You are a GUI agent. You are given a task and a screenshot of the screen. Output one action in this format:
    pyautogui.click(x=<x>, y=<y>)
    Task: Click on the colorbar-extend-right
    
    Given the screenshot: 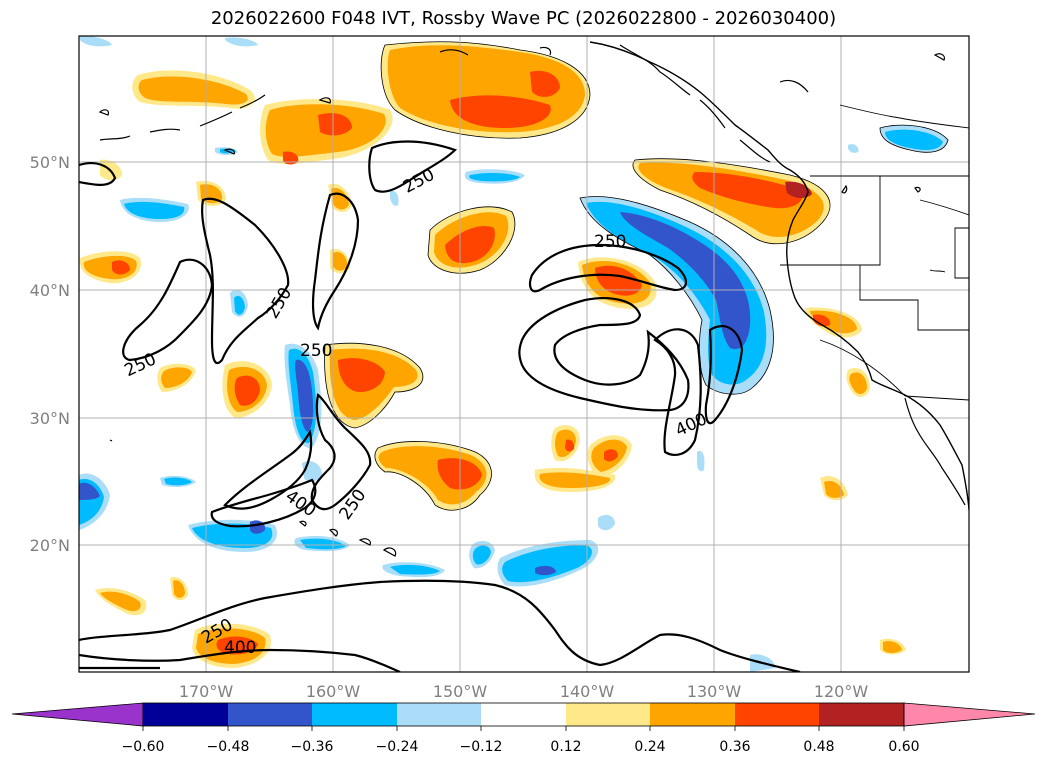 What is the action you would take?
    pyautogui.click(x=969, y=714)
    